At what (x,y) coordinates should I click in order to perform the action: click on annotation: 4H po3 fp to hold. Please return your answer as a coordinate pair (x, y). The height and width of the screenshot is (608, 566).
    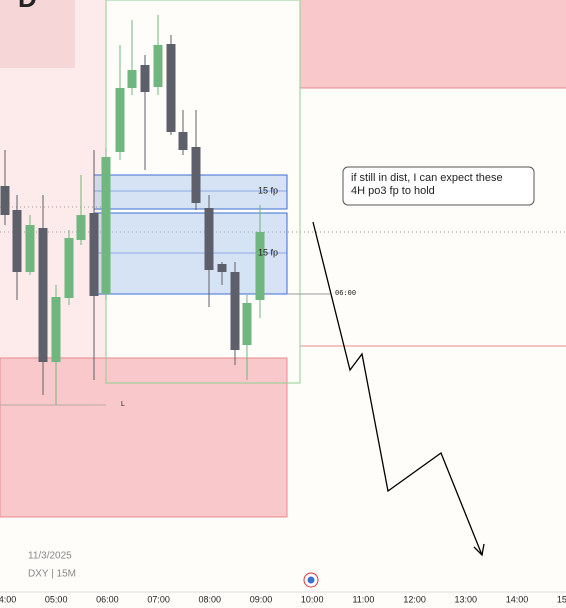
    Looking at the image, I should click on (393, 191).